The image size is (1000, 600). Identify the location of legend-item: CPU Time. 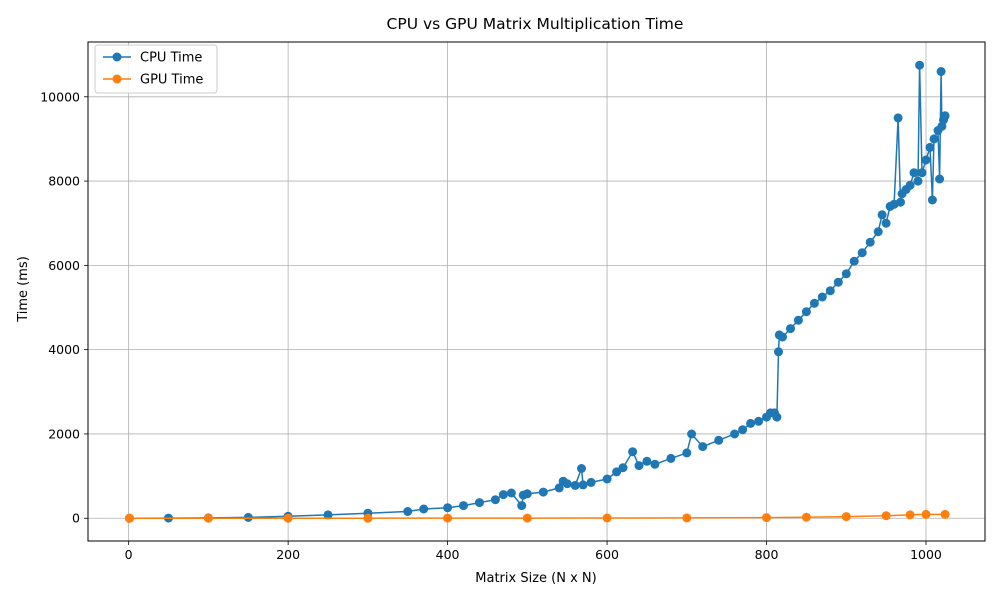
(152, 58).